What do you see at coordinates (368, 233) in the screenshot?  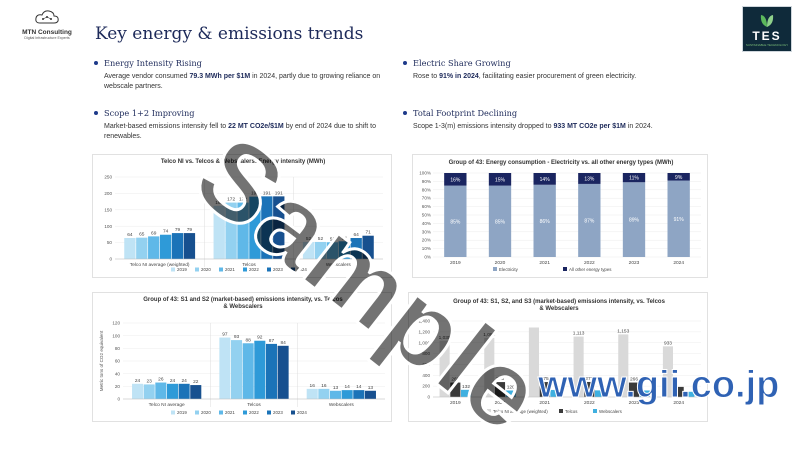 I see `data-label: 71` at bounding box center [368, 233].